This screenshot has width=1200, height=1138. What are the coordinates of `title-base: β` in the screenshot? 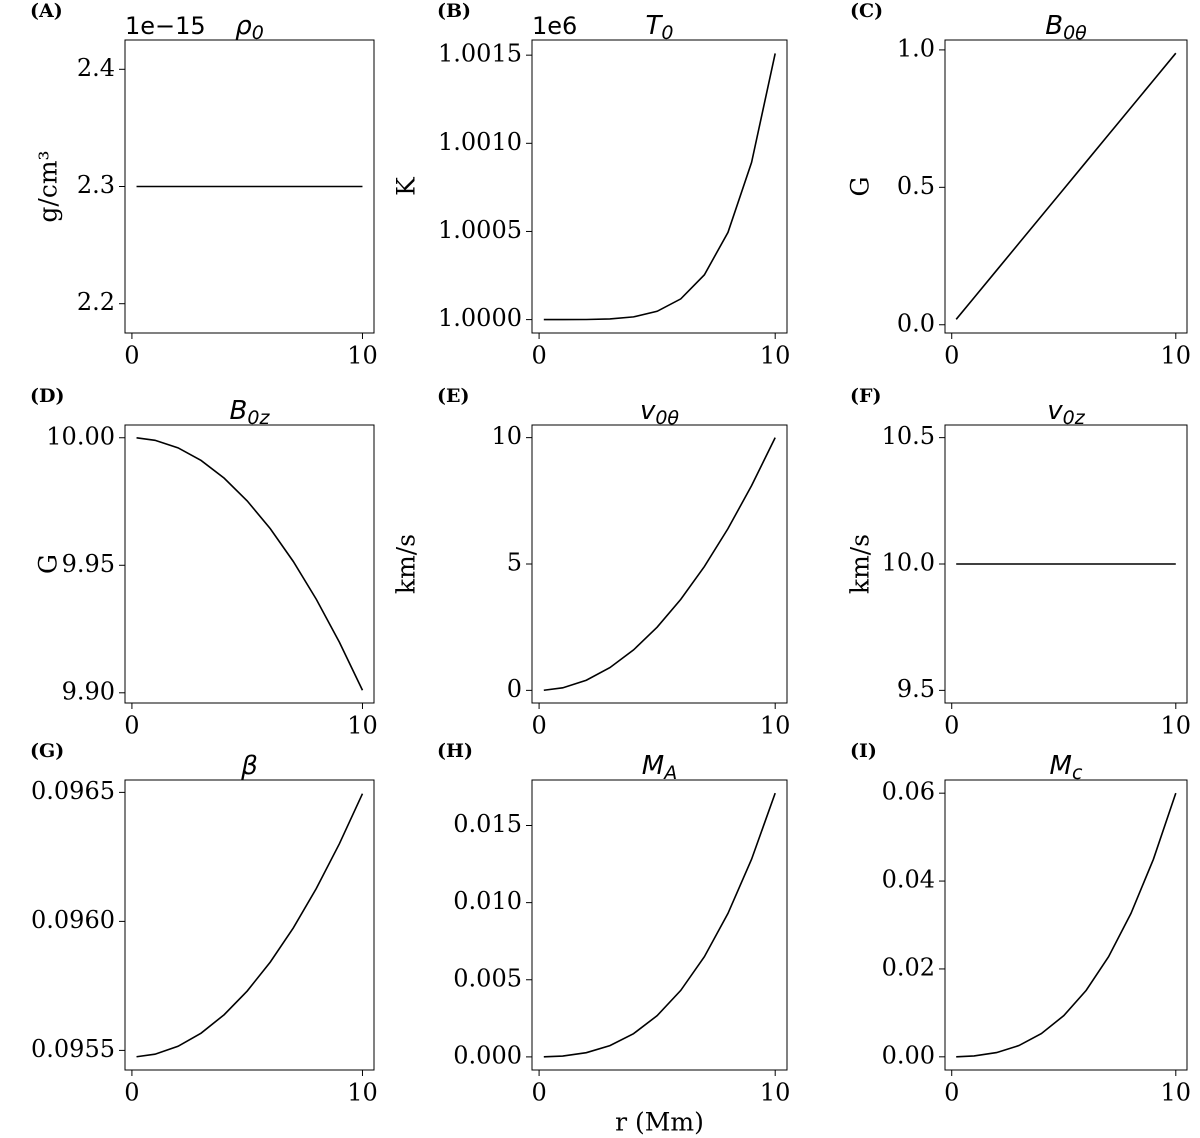 It's located at (249, 766).